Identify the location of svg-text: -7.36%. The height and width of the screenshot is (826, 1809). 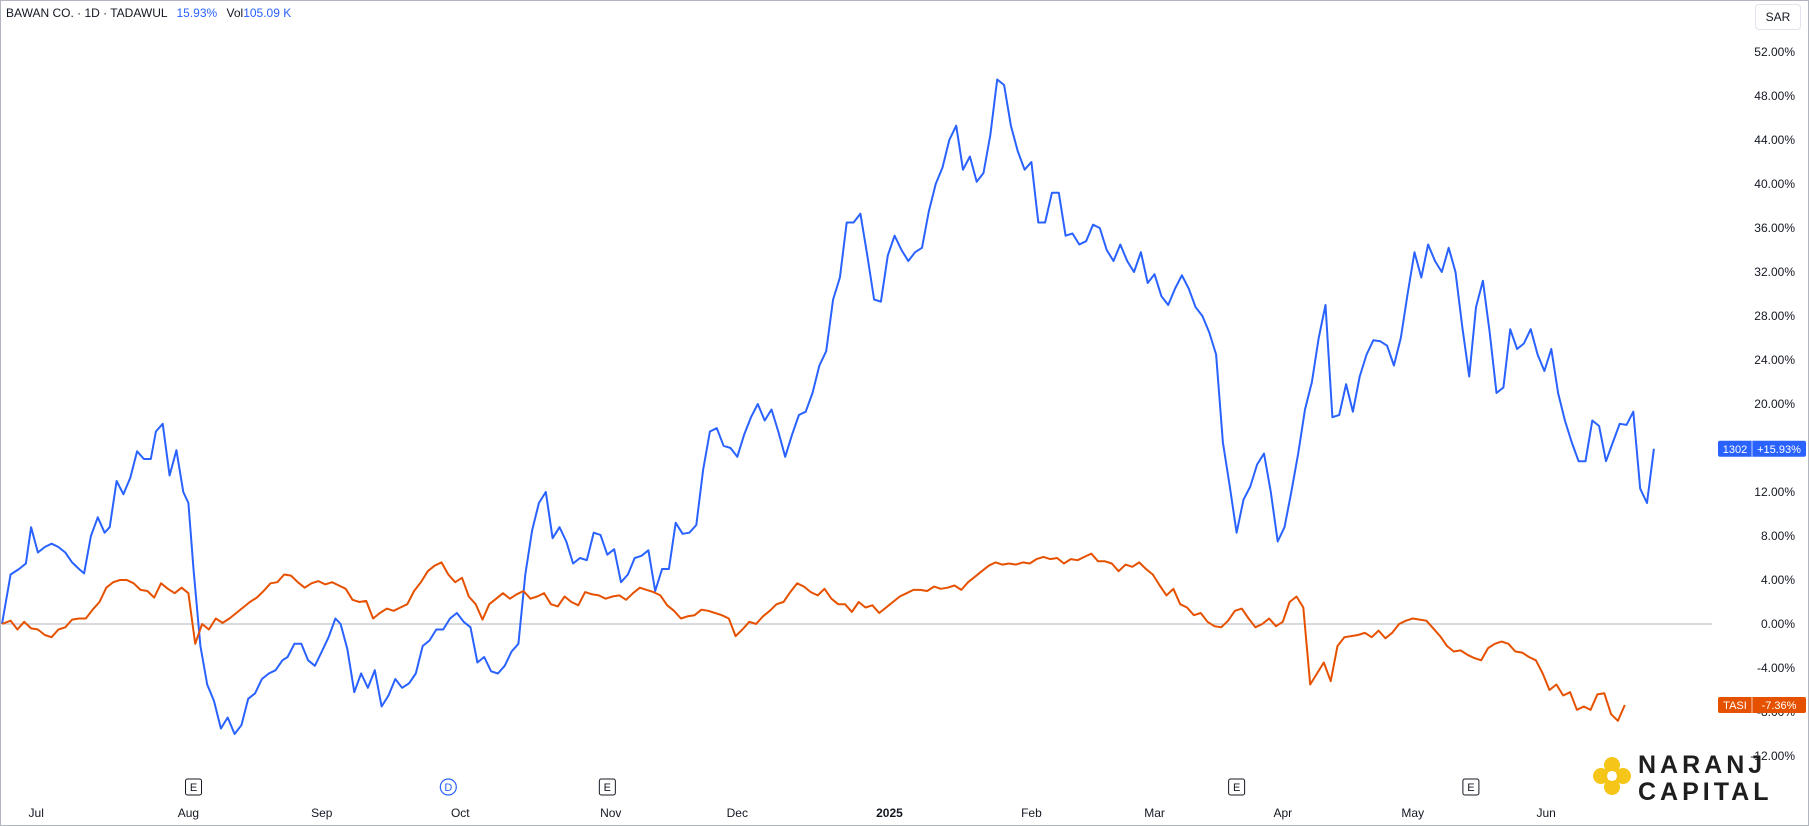
(1779, 706).